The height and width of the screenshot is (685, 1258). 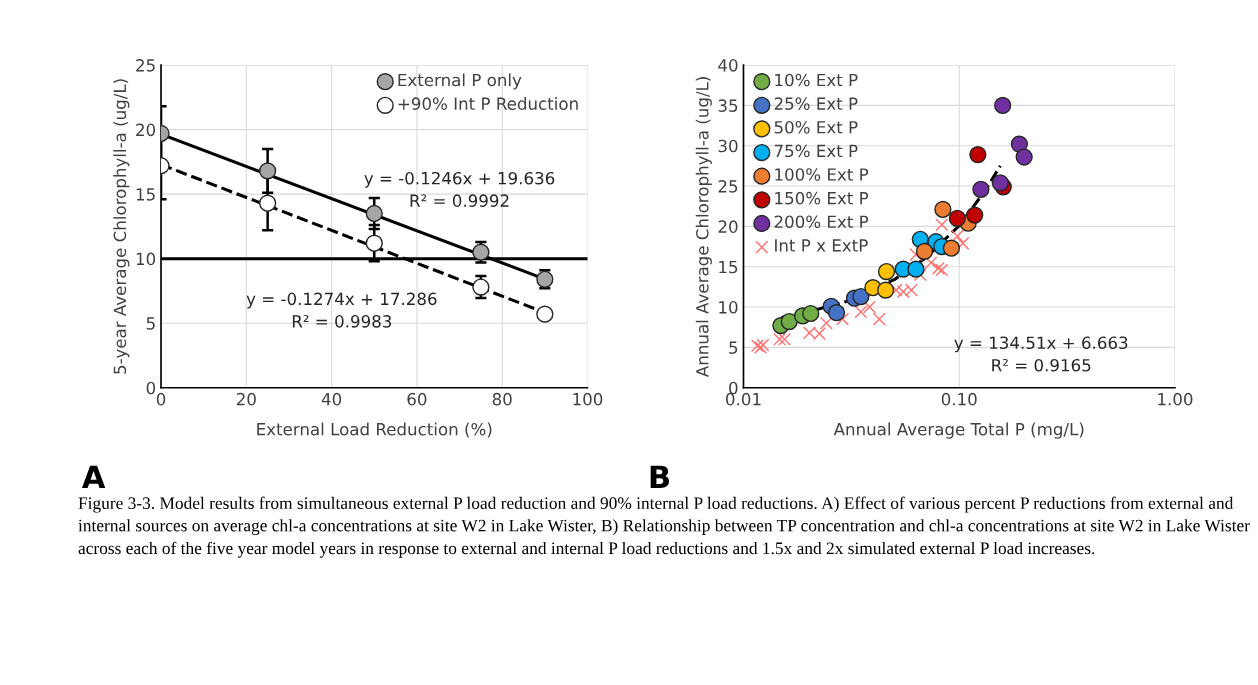 I want to click on y-tick-label: 40, so click(x=728, y=65).